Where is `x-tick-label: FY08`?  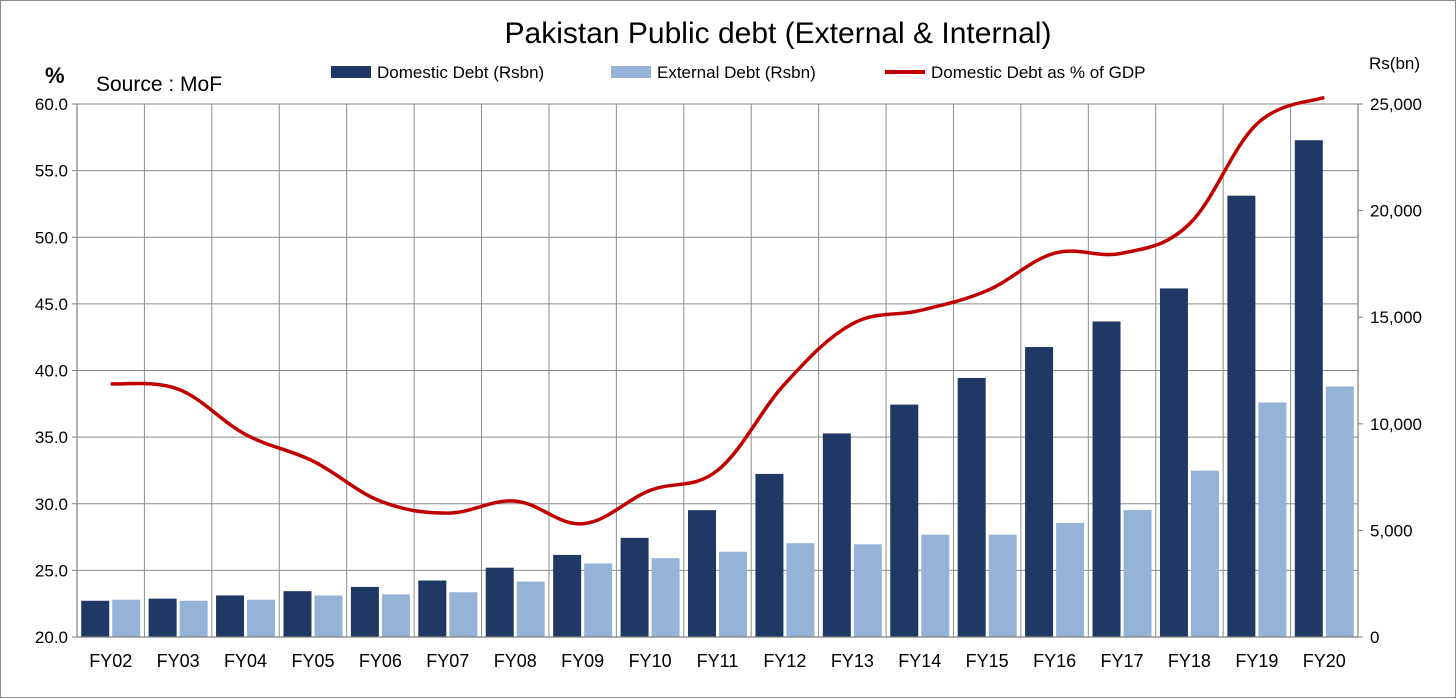
x-tick-label: FY08 is located at coordinates (515, 661).